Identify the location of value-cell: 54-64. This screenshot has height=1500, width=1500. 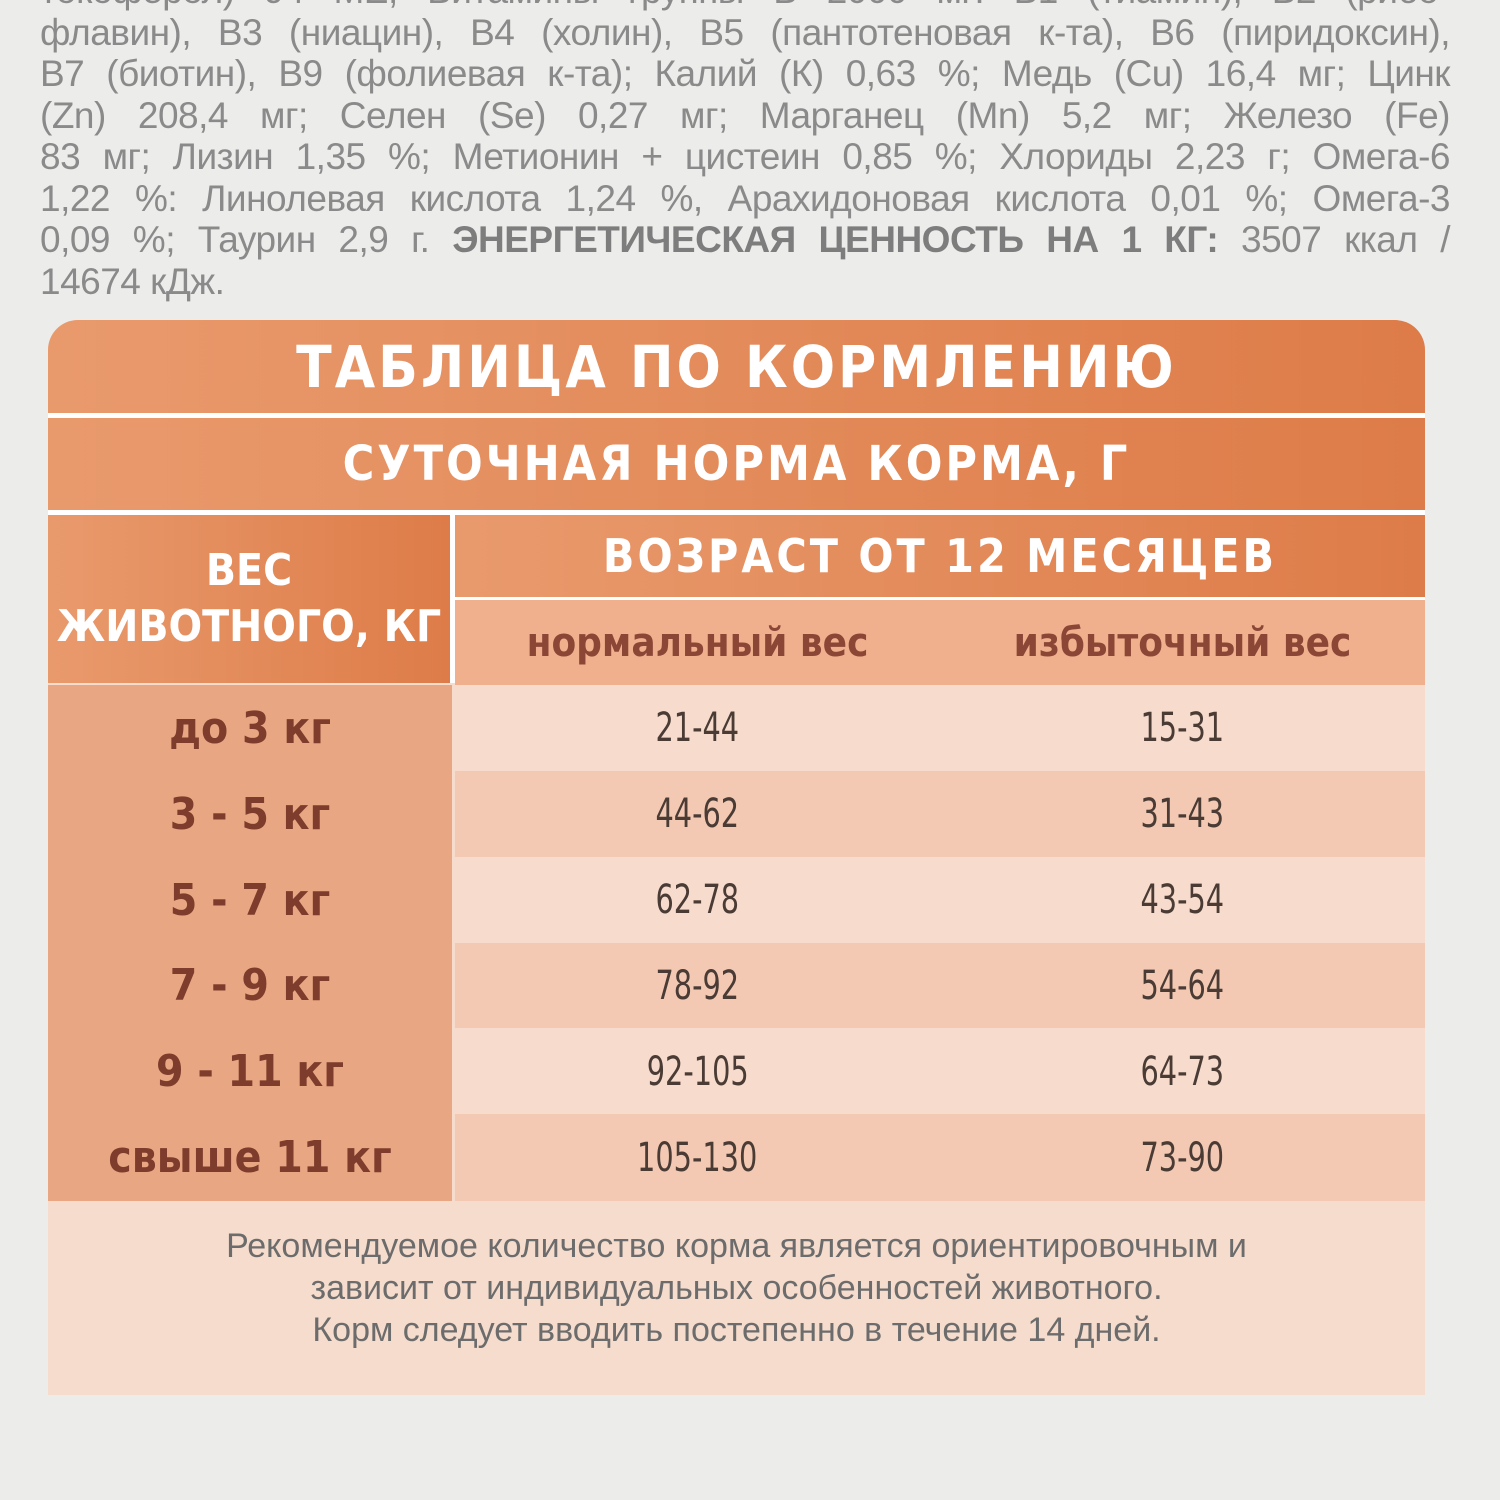
(1182, 986).